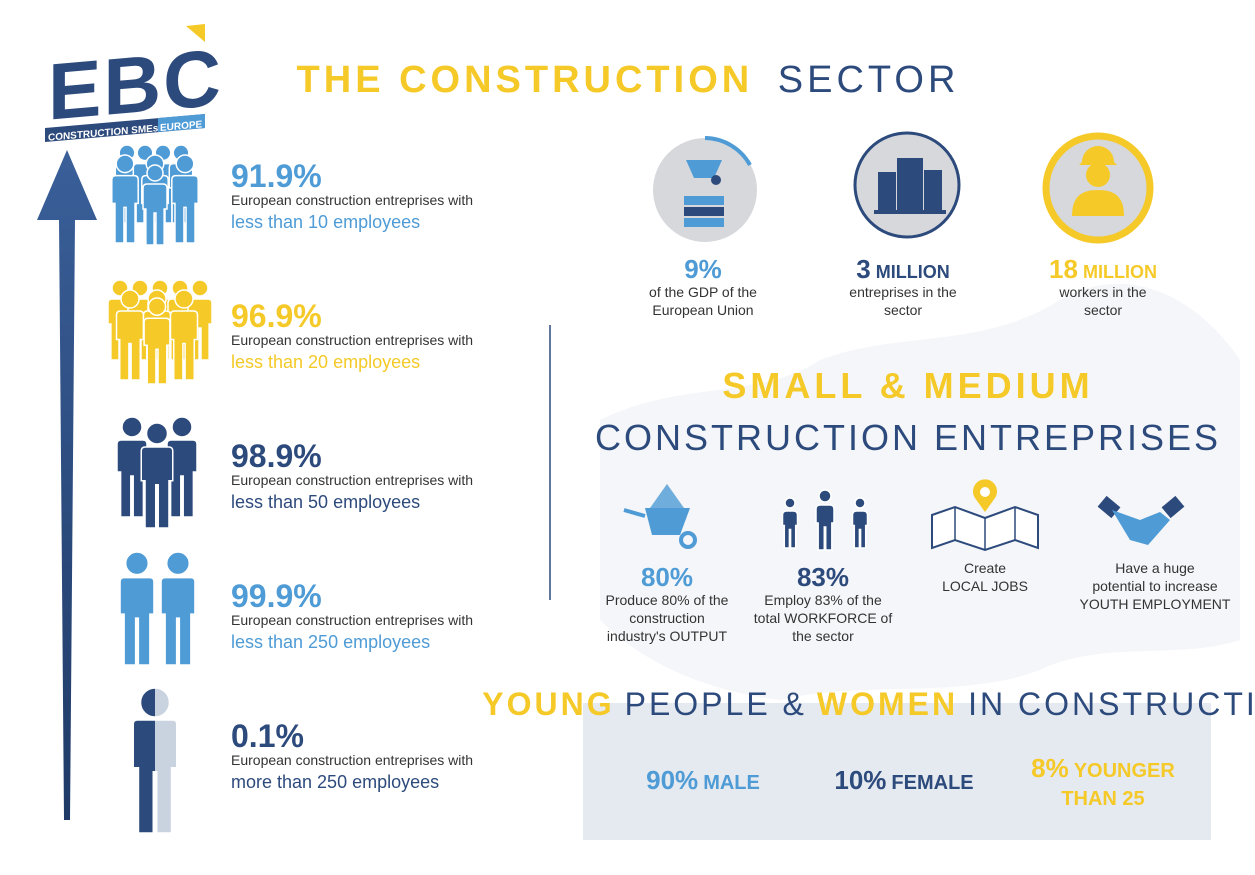  Describe the element at coordinates (195, 33) in the screenshot. I see `logo-accent` at that location.